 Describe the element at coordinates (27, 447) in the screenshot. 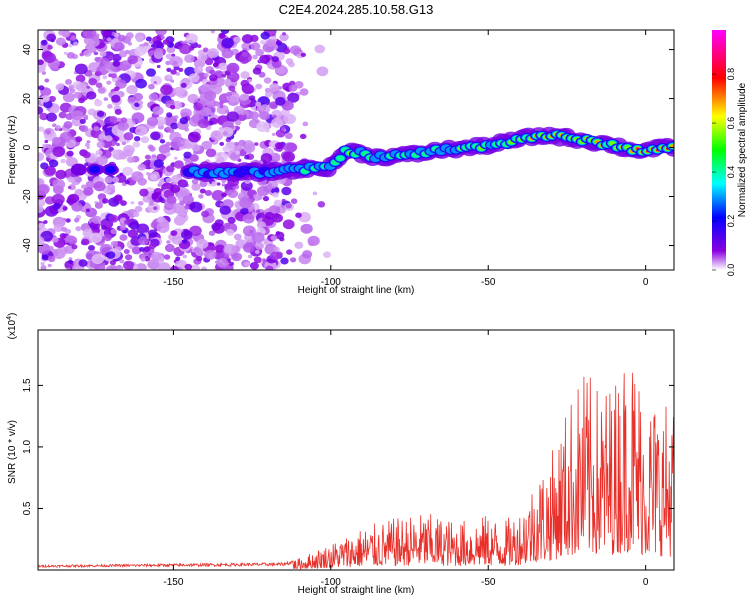

I see `y-tick-label: 1.0` at that location.